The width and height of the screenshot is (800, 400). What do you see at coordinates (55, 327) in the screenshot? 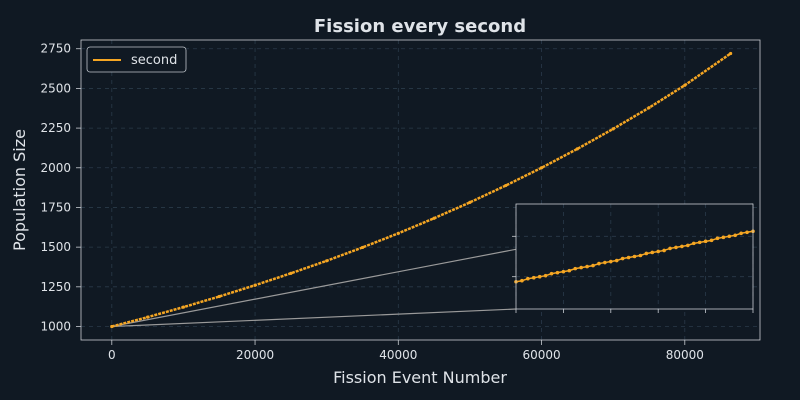
I see `y-tick-label: 1000` at bounding box center [55, 327].